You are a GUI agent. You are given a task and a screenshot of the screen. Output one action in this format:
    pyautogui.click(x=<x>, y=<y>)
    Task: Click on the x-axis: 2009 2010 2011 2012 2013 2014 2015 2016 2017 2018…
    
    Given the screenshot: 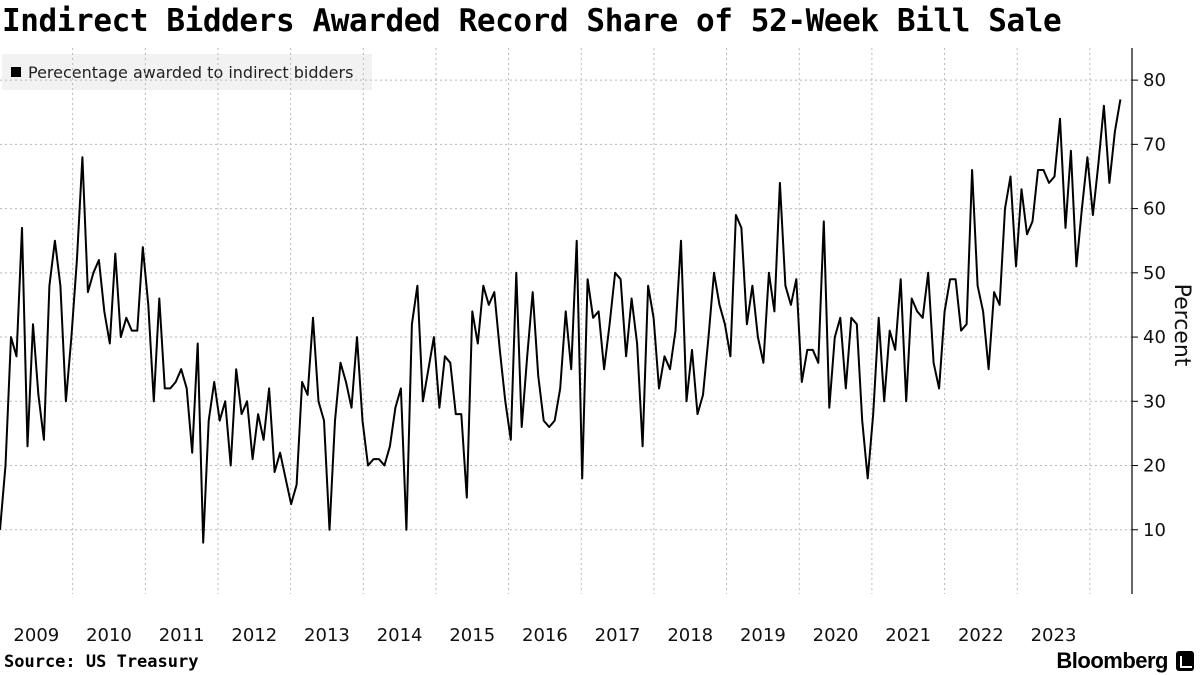 What is the action you would take?
    pyautogui.click(x=544, y=635)
    